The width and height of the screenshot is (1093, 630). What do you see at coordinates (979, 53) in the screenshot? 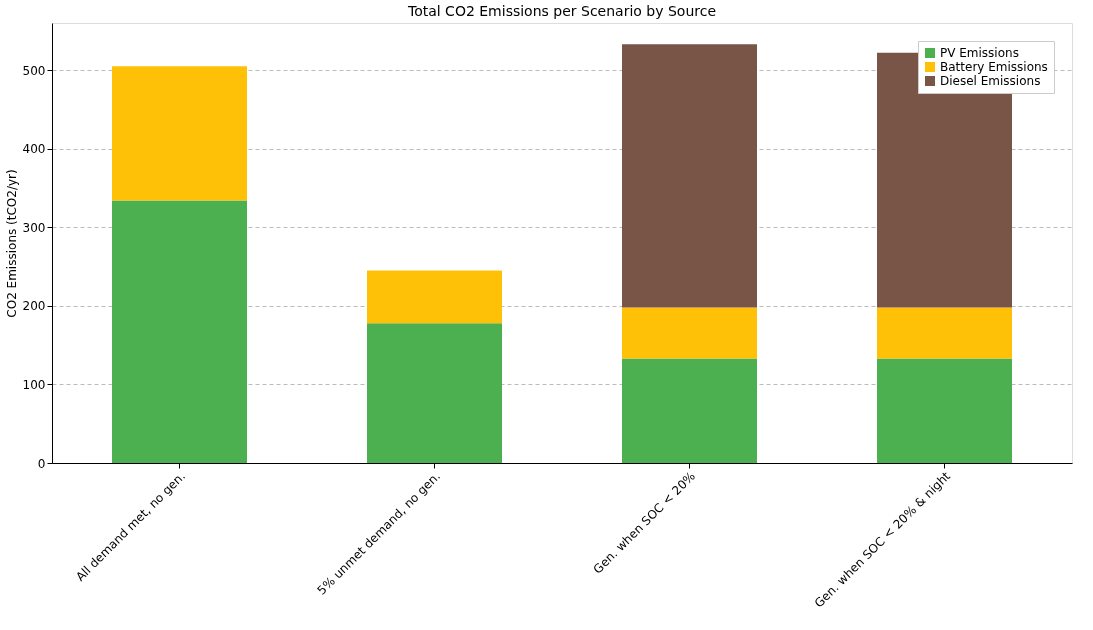
I see `legend-label: PV Emissions` at bounding box center [979, 53].